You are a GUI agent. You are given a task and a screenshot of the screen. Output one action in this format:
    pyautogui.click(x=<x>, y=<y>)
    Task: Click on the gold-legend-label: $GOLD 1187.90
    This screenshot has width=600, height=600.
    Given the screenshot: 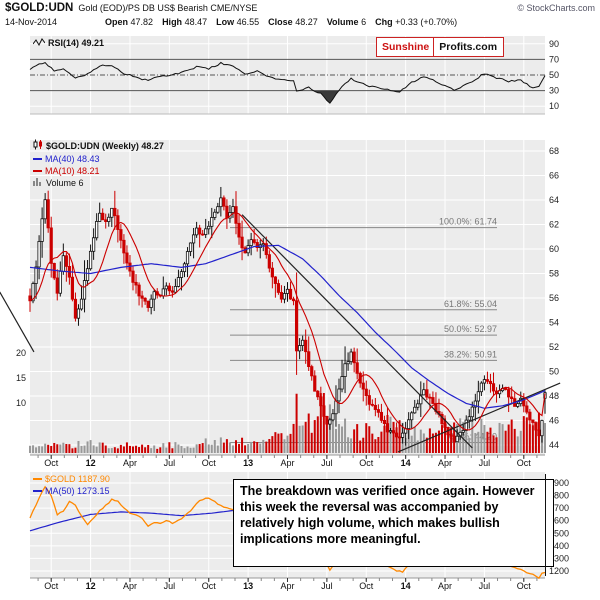 What is the action you would take?
    pyautogui.click(x=77, y=479)
    